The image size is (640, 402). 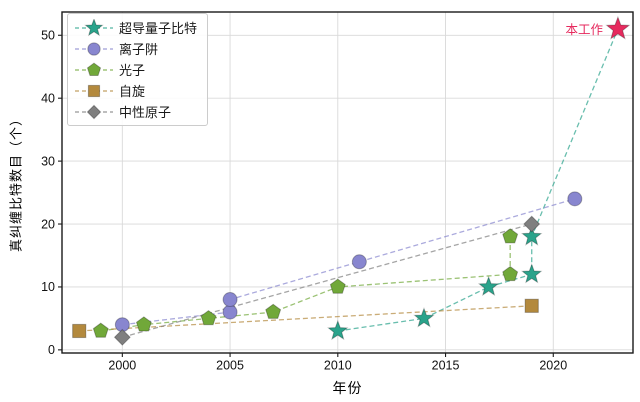 I want to click on star-marker-icon, so click(x=94, y=27).